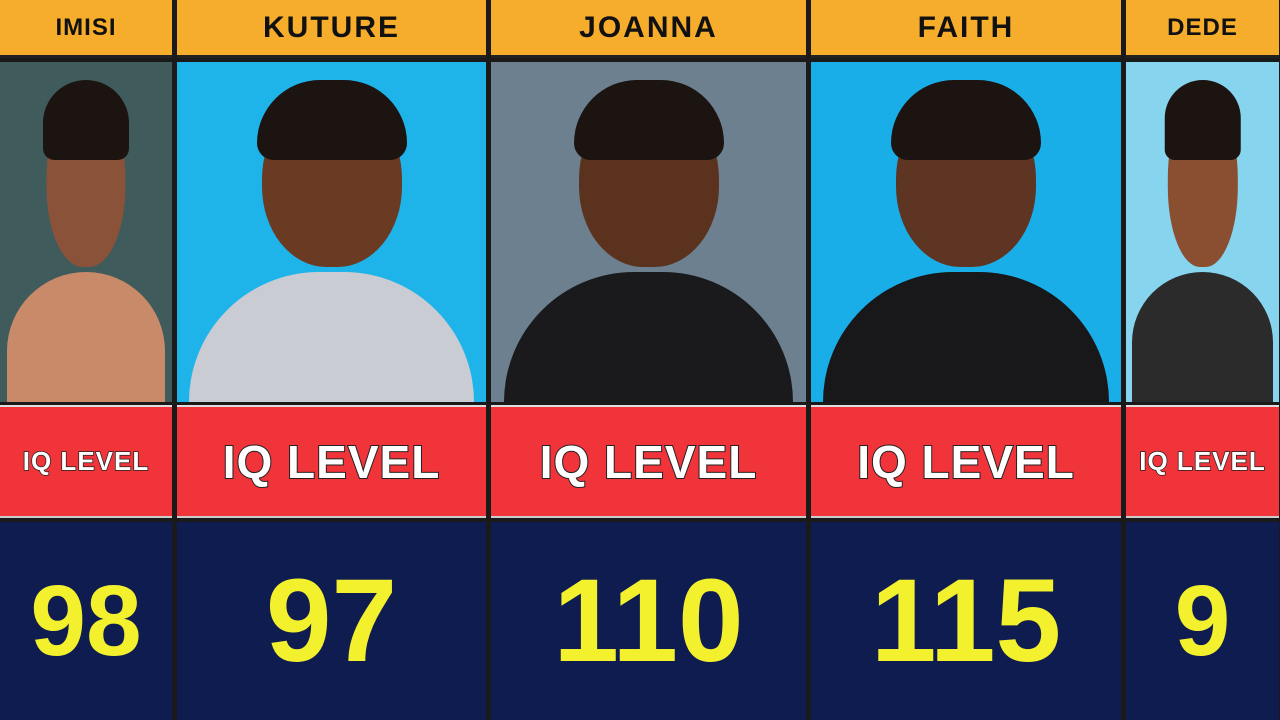  Describe the element at coordinates (966, 621) in the screenshot. I see `iq-value: 115` at that location.